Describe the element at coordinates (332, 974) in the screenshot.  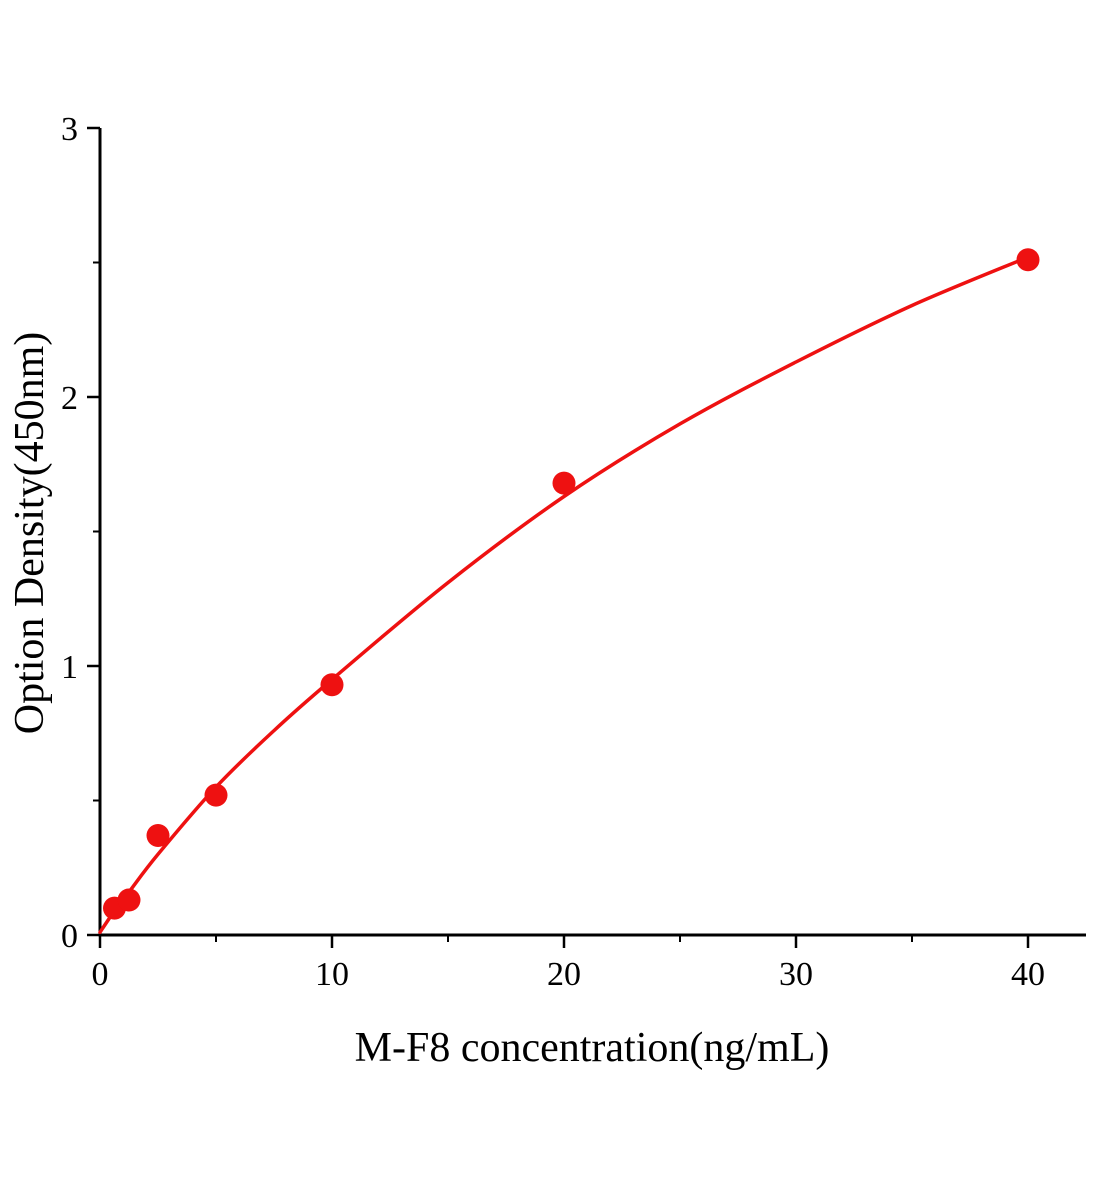
I see `x-tick-label: 10` at that location.